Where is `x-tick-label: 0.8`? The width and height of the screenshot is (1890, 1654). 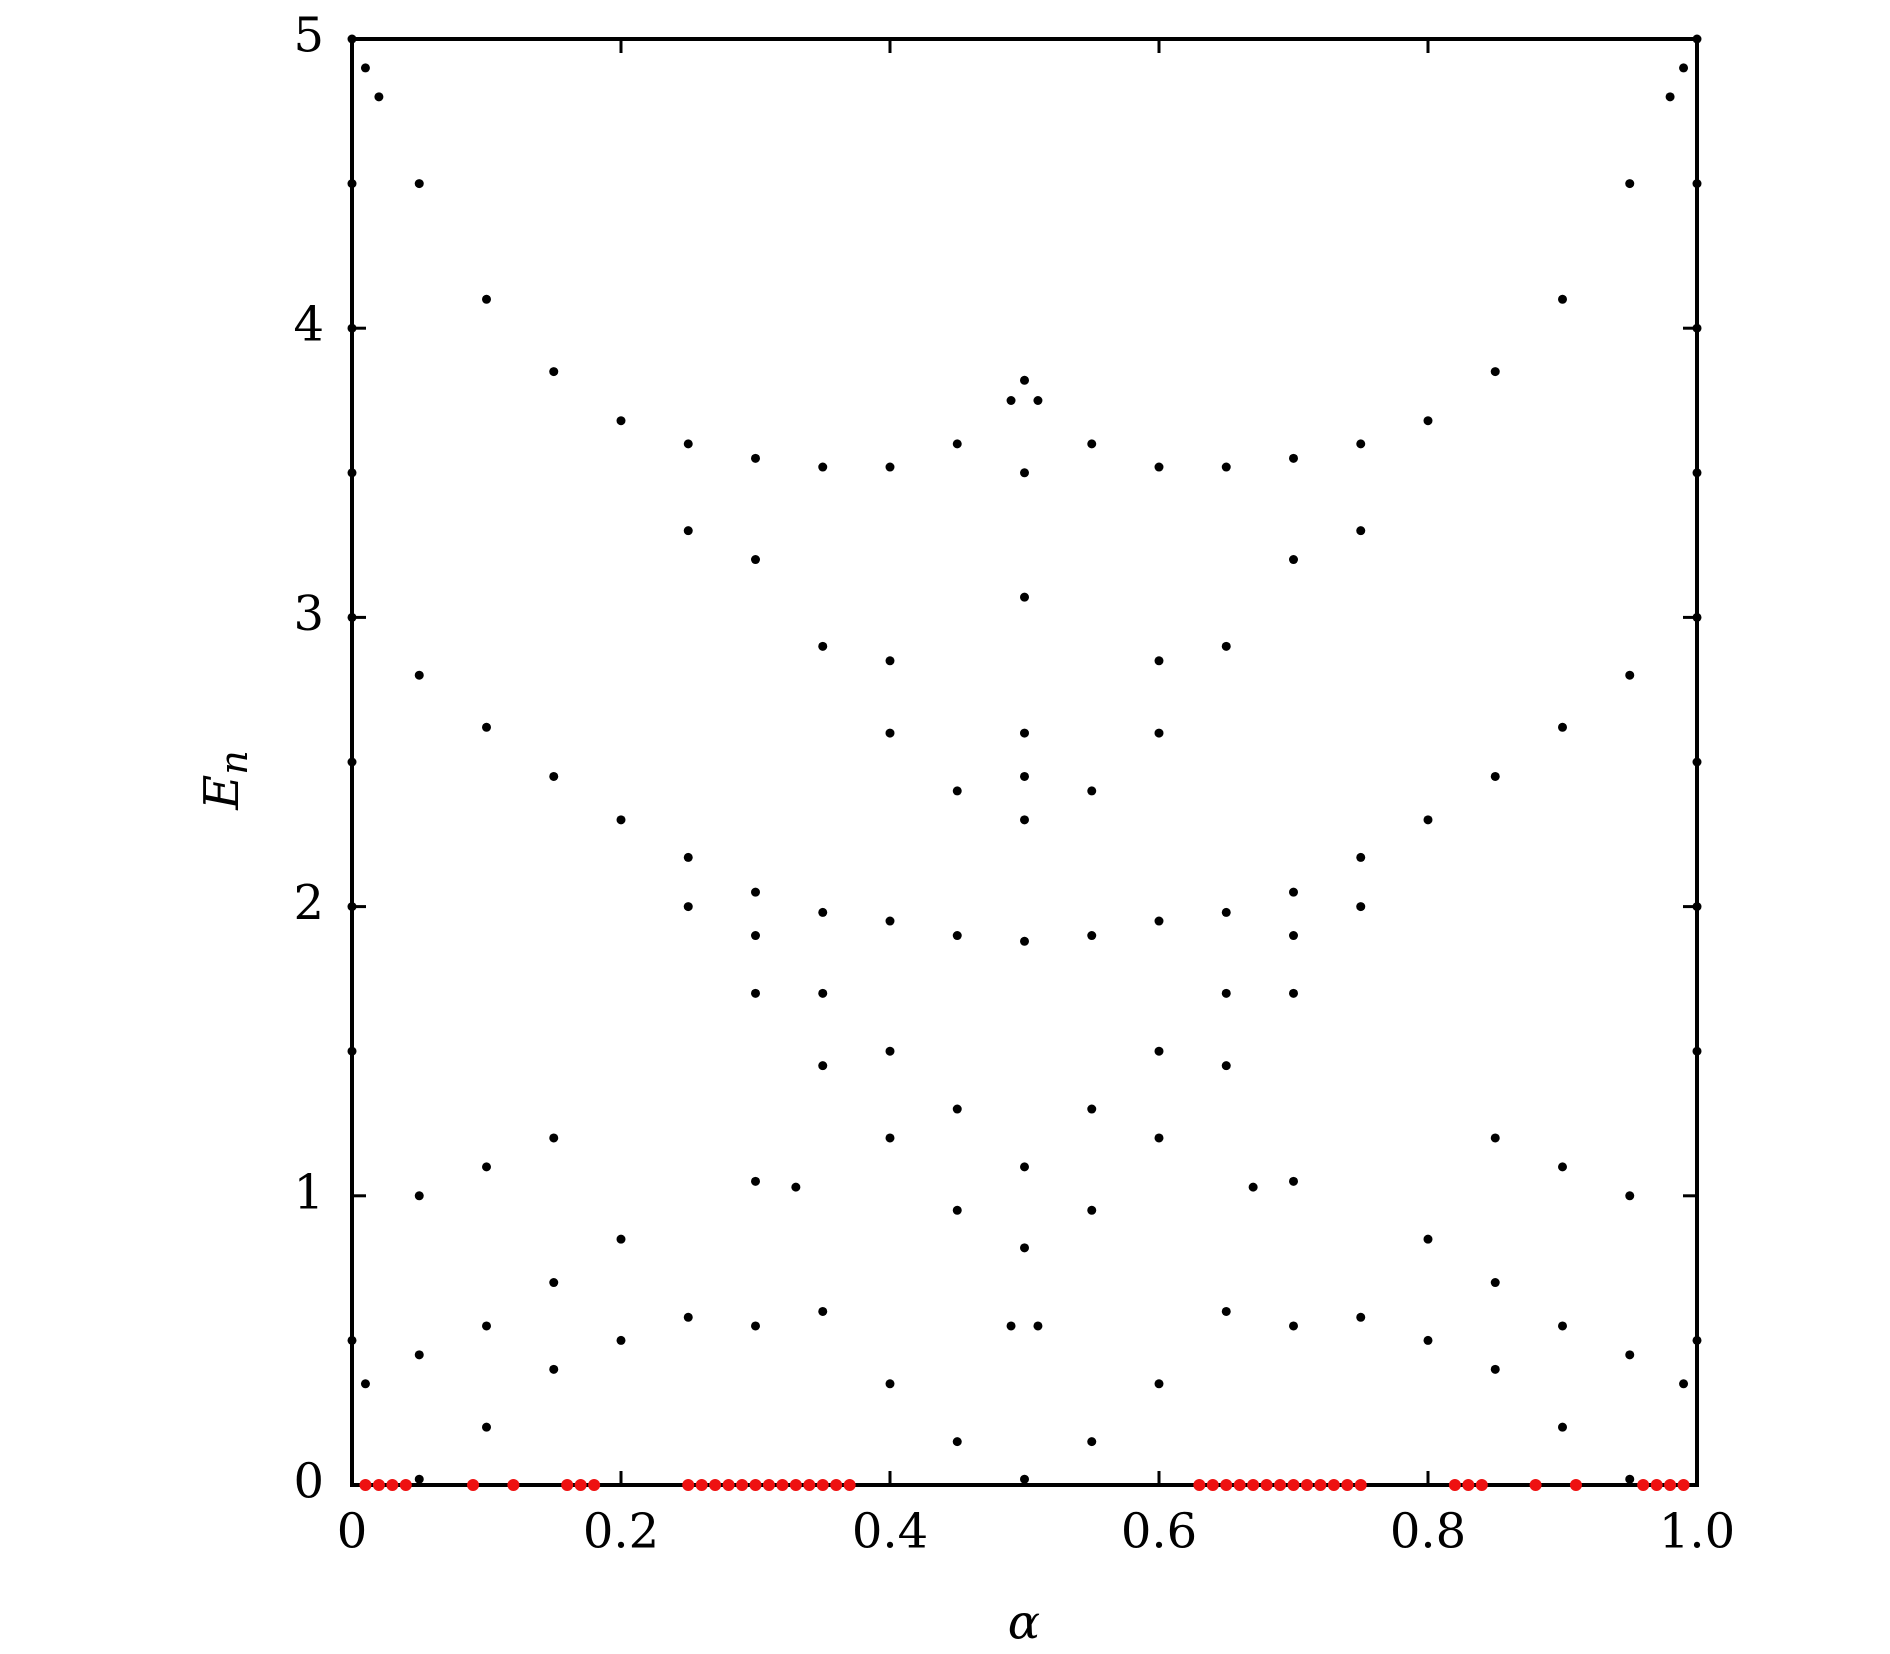
x-tick-label: 0.8 is located at coordinates (1428, 1532).